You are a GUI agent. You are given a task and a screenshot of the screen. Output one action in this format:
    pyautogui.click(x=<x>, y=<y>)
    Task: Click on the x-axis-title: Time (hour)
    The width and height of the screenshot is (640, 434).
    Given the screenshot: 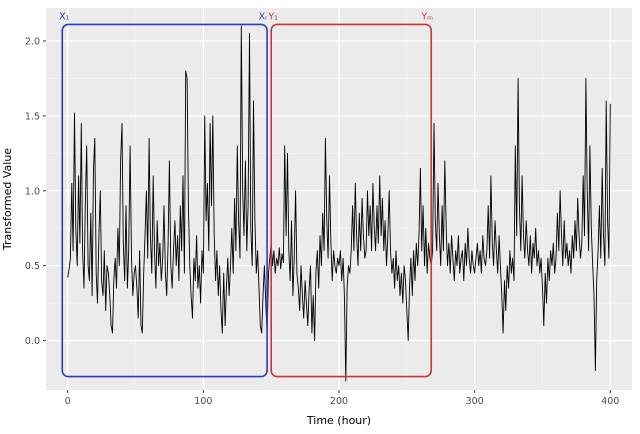 What is the action you would take?
    pyautogui.click(x=339, y=420)
    